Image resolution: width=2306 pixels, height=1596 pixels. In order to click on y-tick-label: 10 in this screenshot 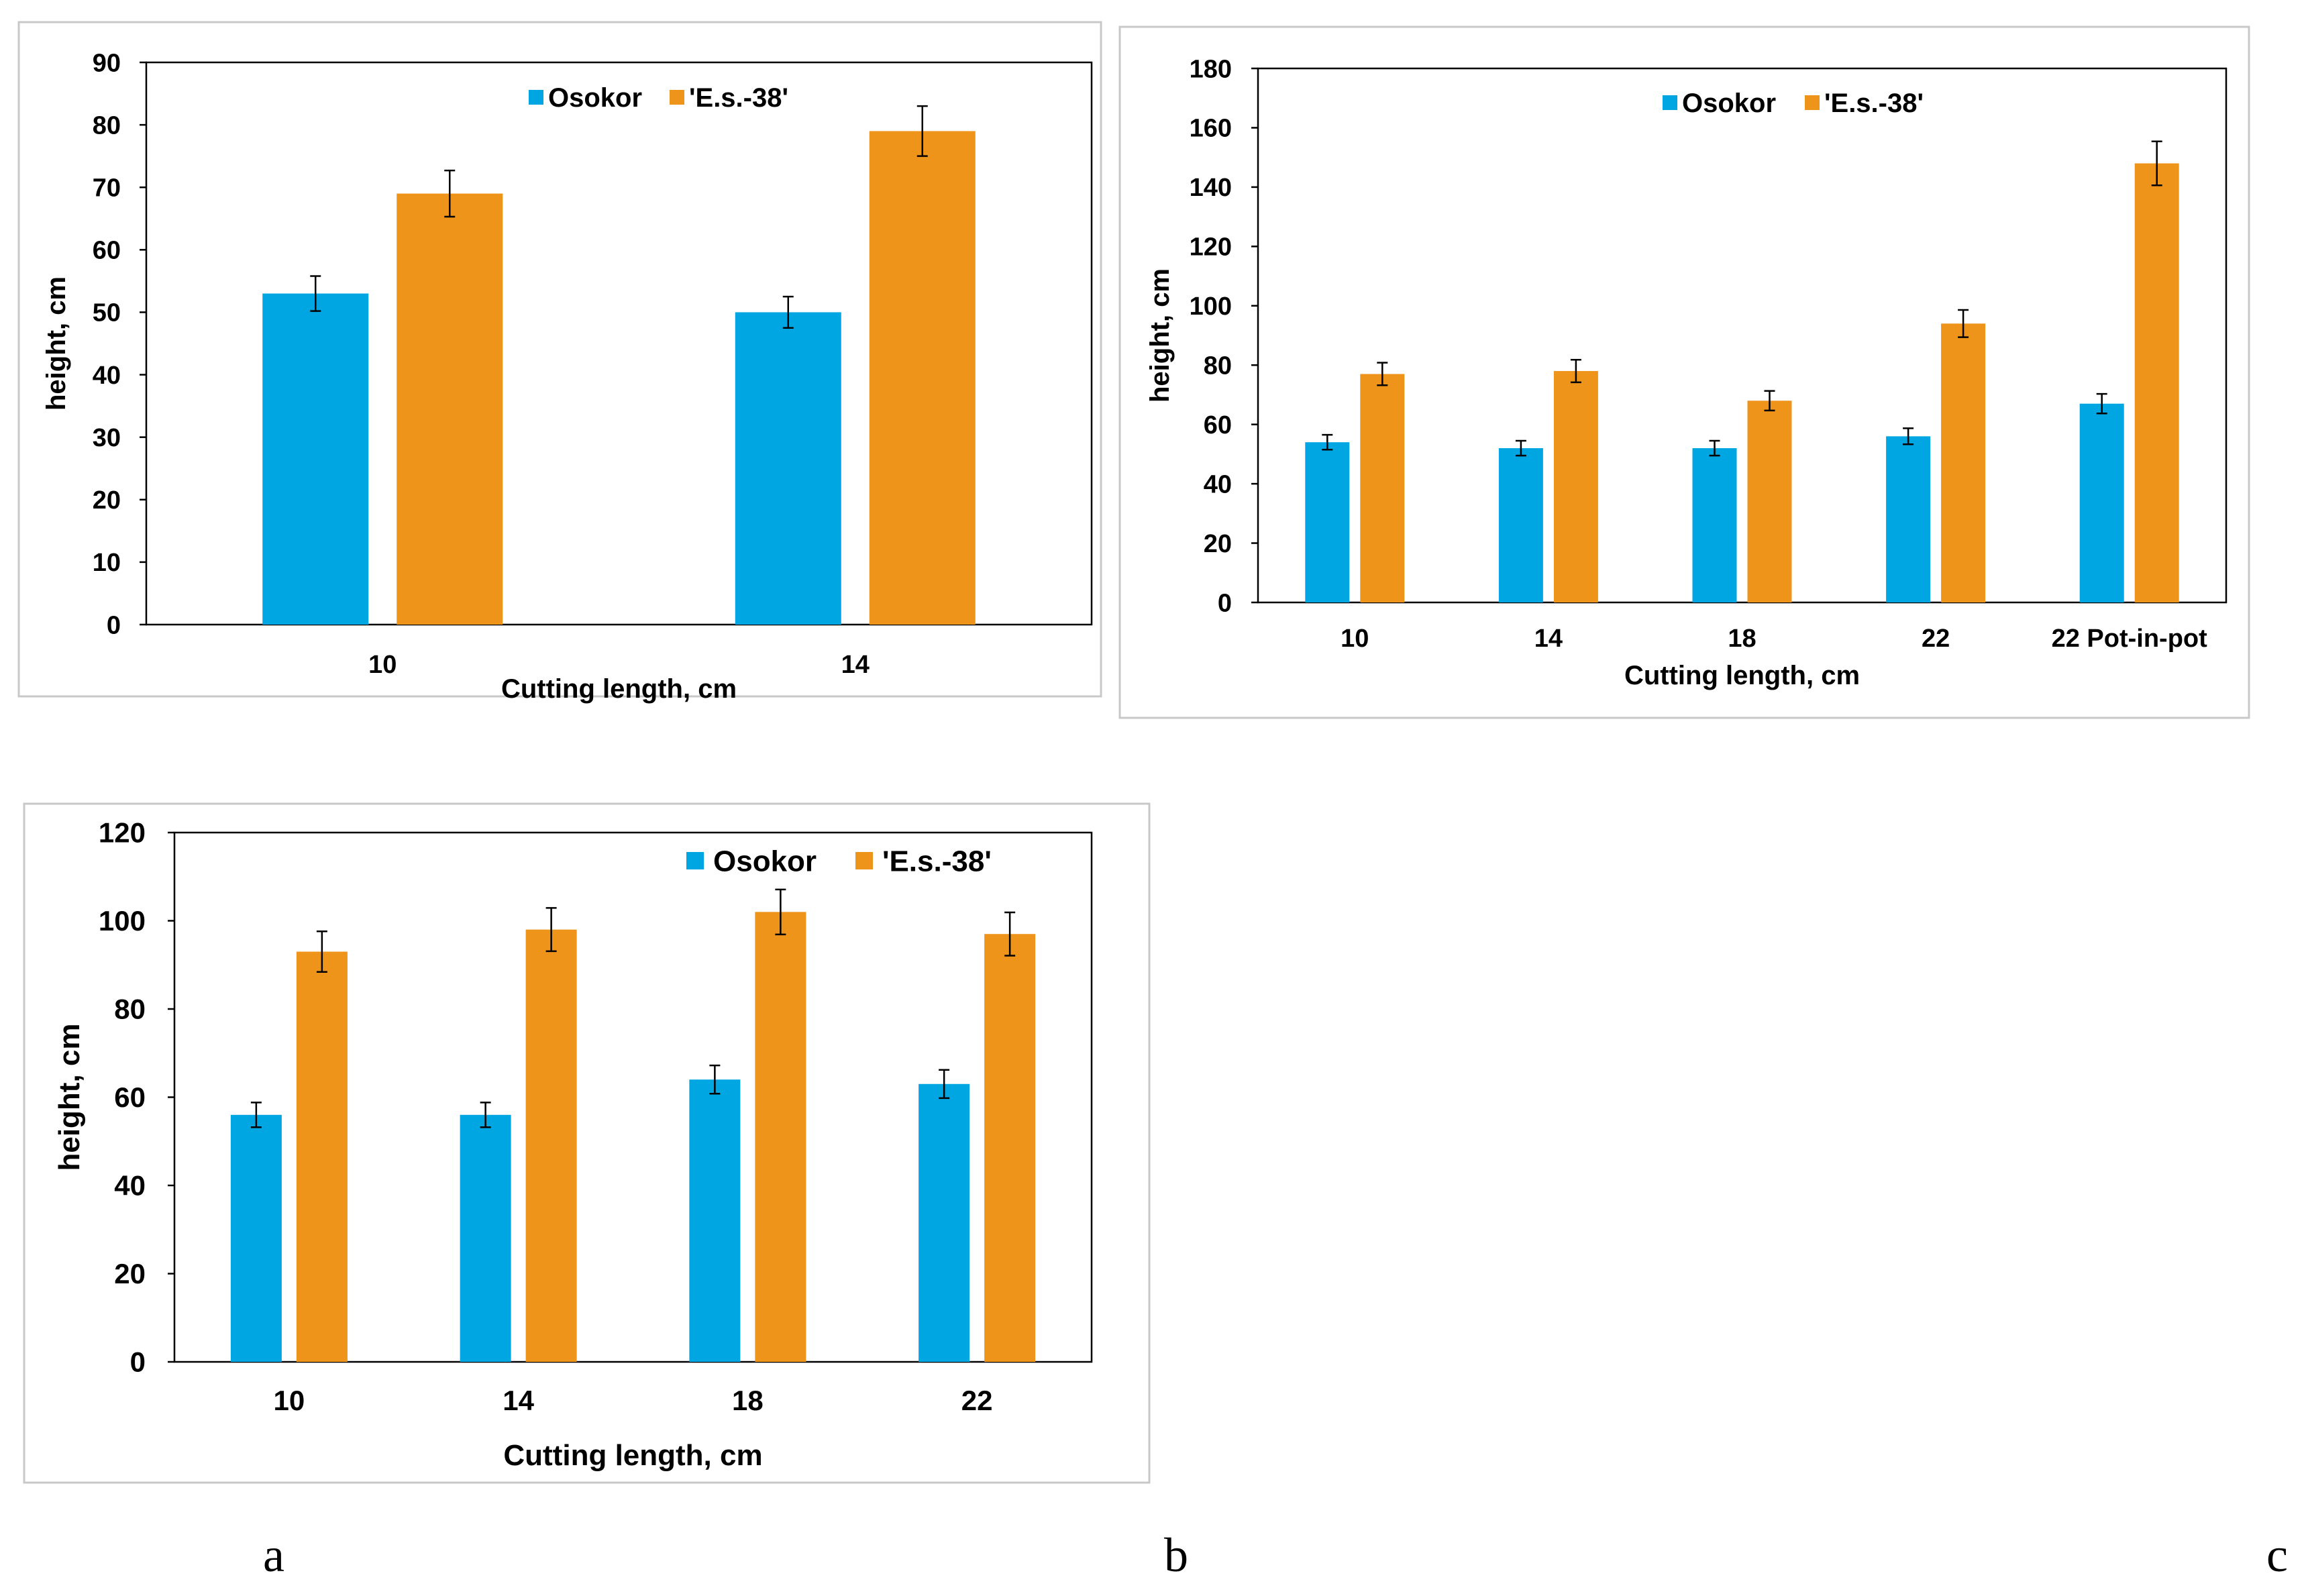, I will do `click(107, 563)`.